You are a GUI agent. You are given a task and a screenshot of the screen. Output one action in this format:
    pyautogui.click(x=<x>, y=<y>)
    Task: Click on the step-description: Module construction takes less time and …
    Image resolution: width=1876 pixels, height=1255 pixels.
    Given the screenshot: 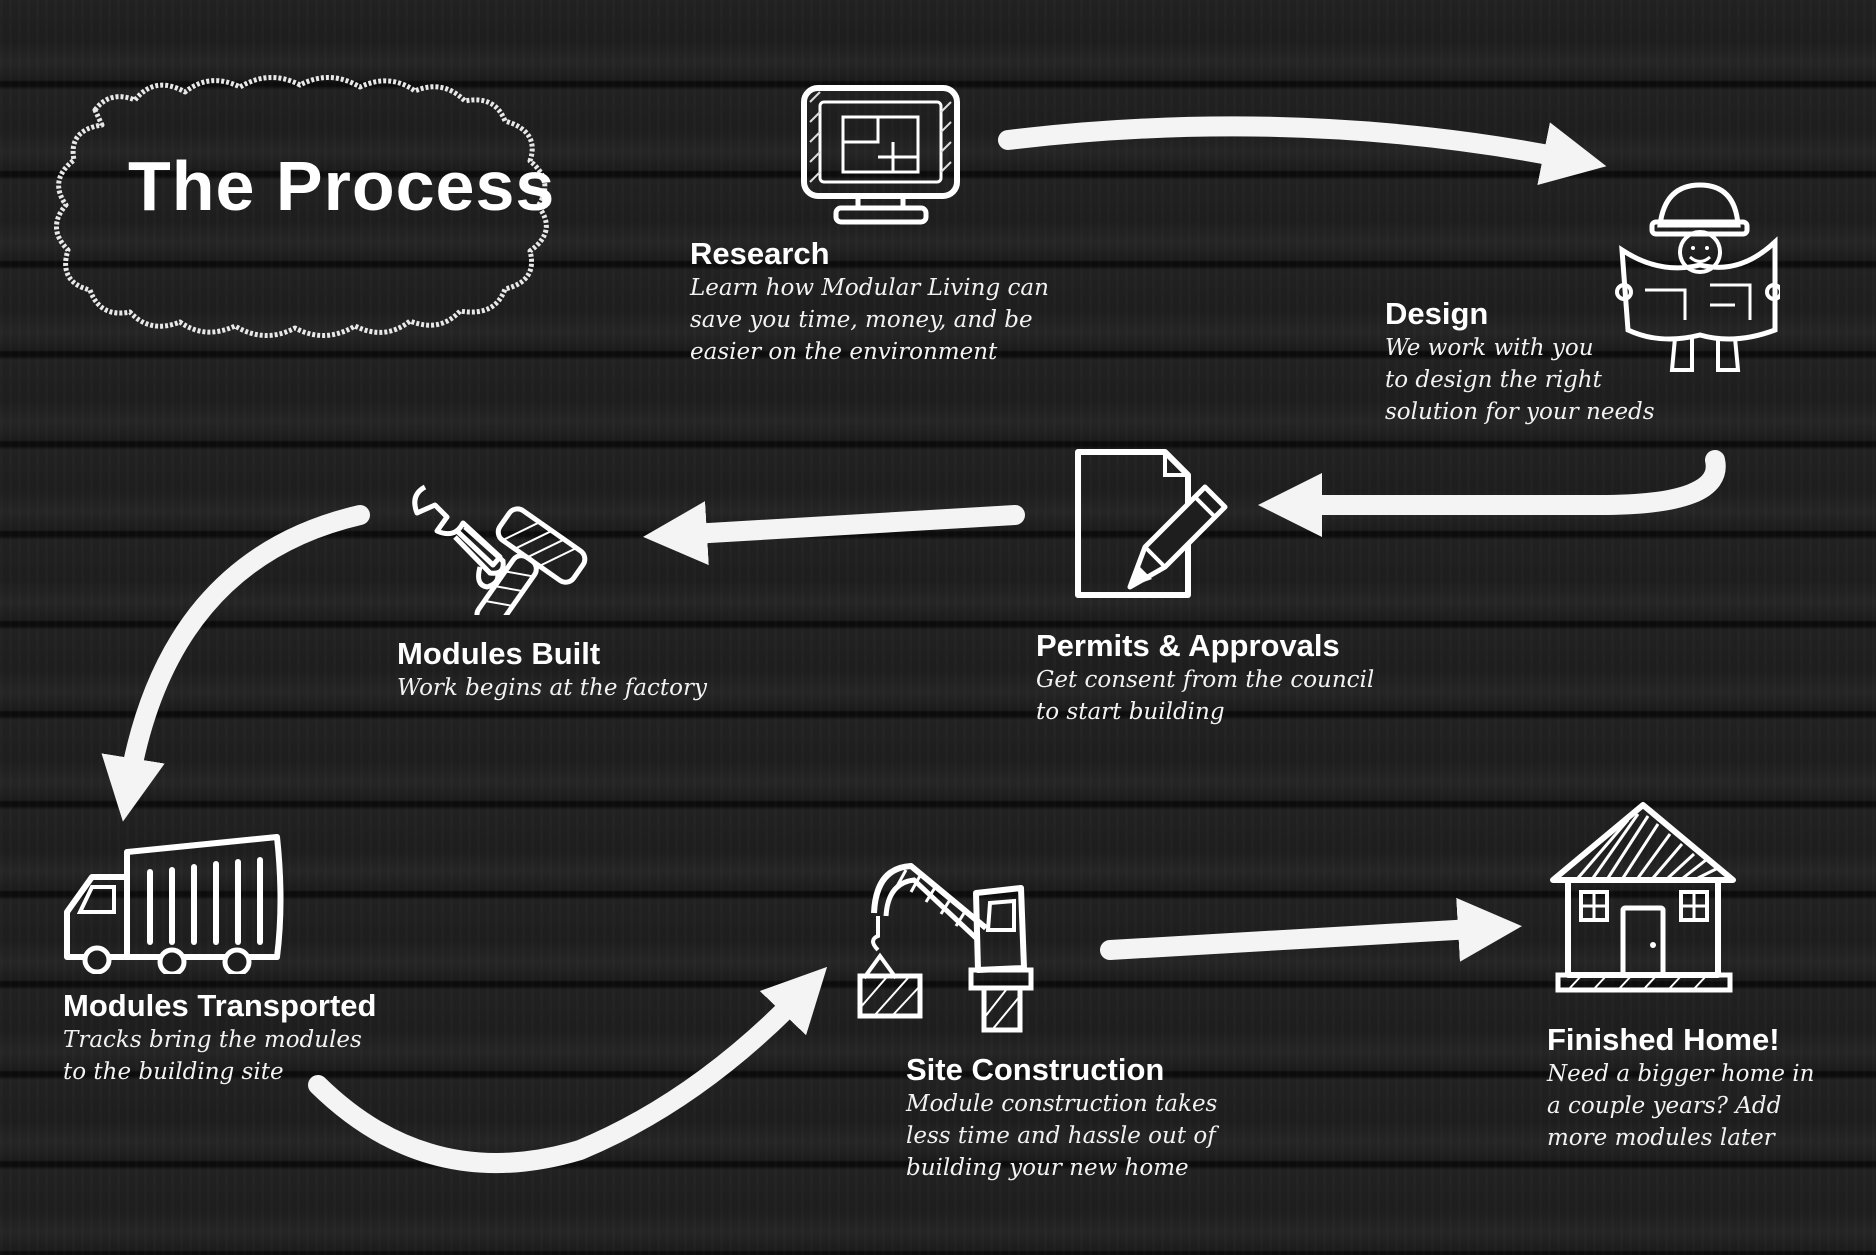 What is the action you would take?
    pyautogui.click(x=1062, y=1136)
    